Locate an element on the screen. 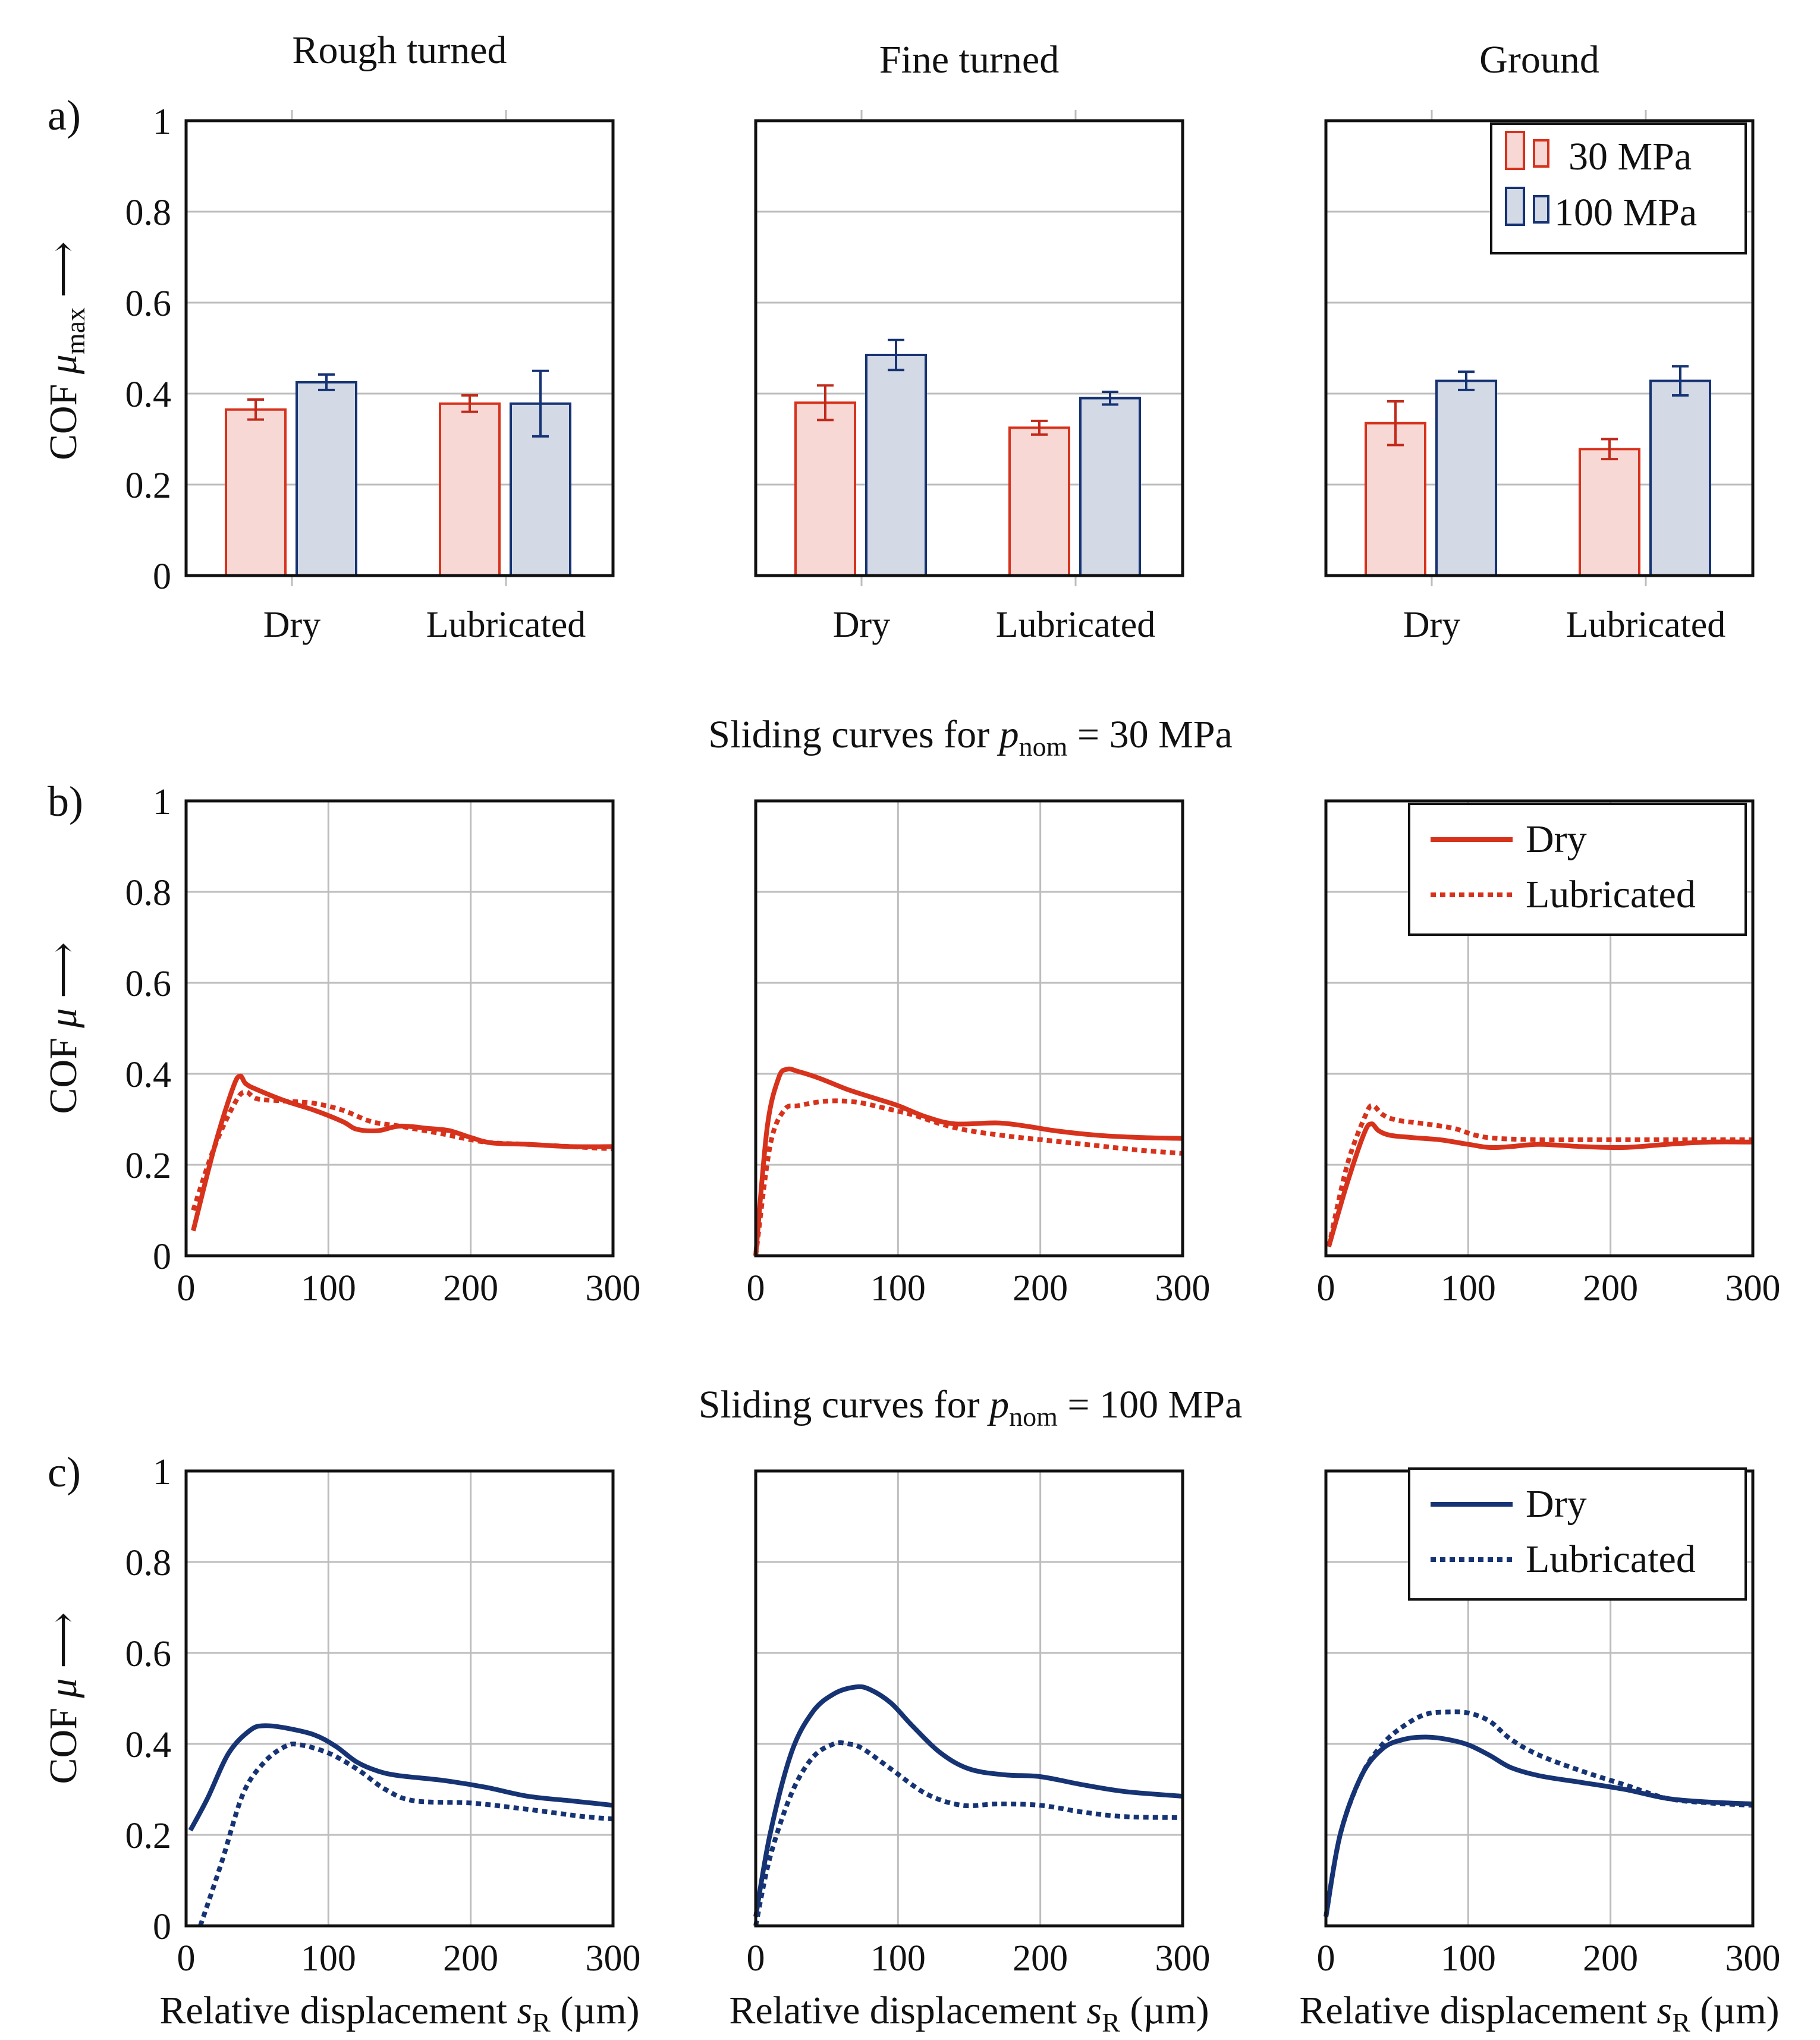  legend-label-100mpa: 100 MPa is located at coordinates (1625, 212).